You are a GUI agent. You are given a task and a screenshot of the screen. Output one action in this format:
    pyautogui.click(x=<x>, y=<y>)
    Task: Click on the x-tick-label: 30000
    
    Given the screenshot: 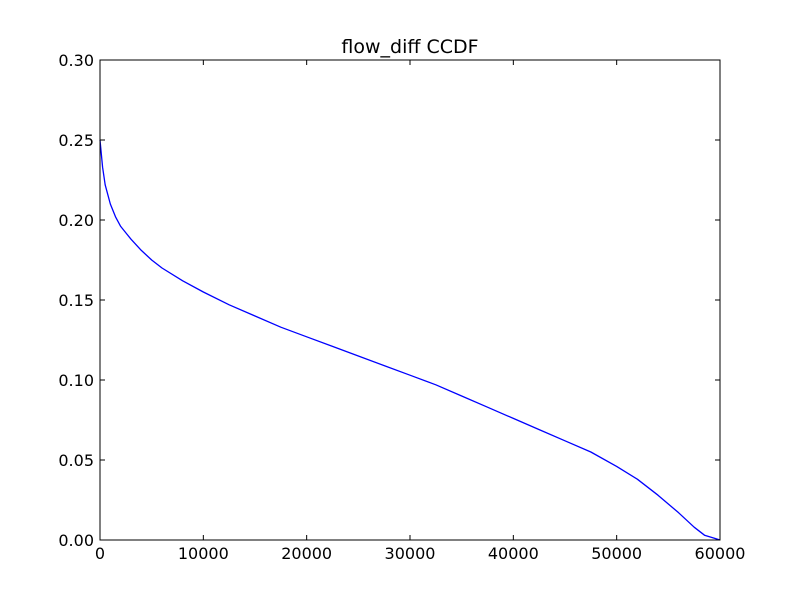 What is the action you would take?
    pyautogui.click(x=410, y=553)
    